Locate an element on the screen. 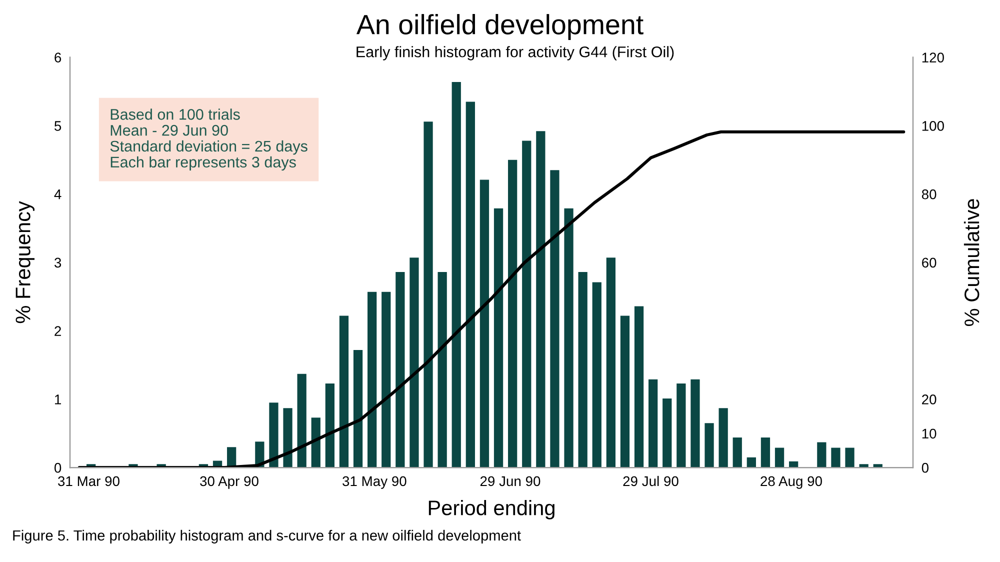 The image size is (1000, 562). y2-tick-label: 120 is located at coordinates (933, 57).